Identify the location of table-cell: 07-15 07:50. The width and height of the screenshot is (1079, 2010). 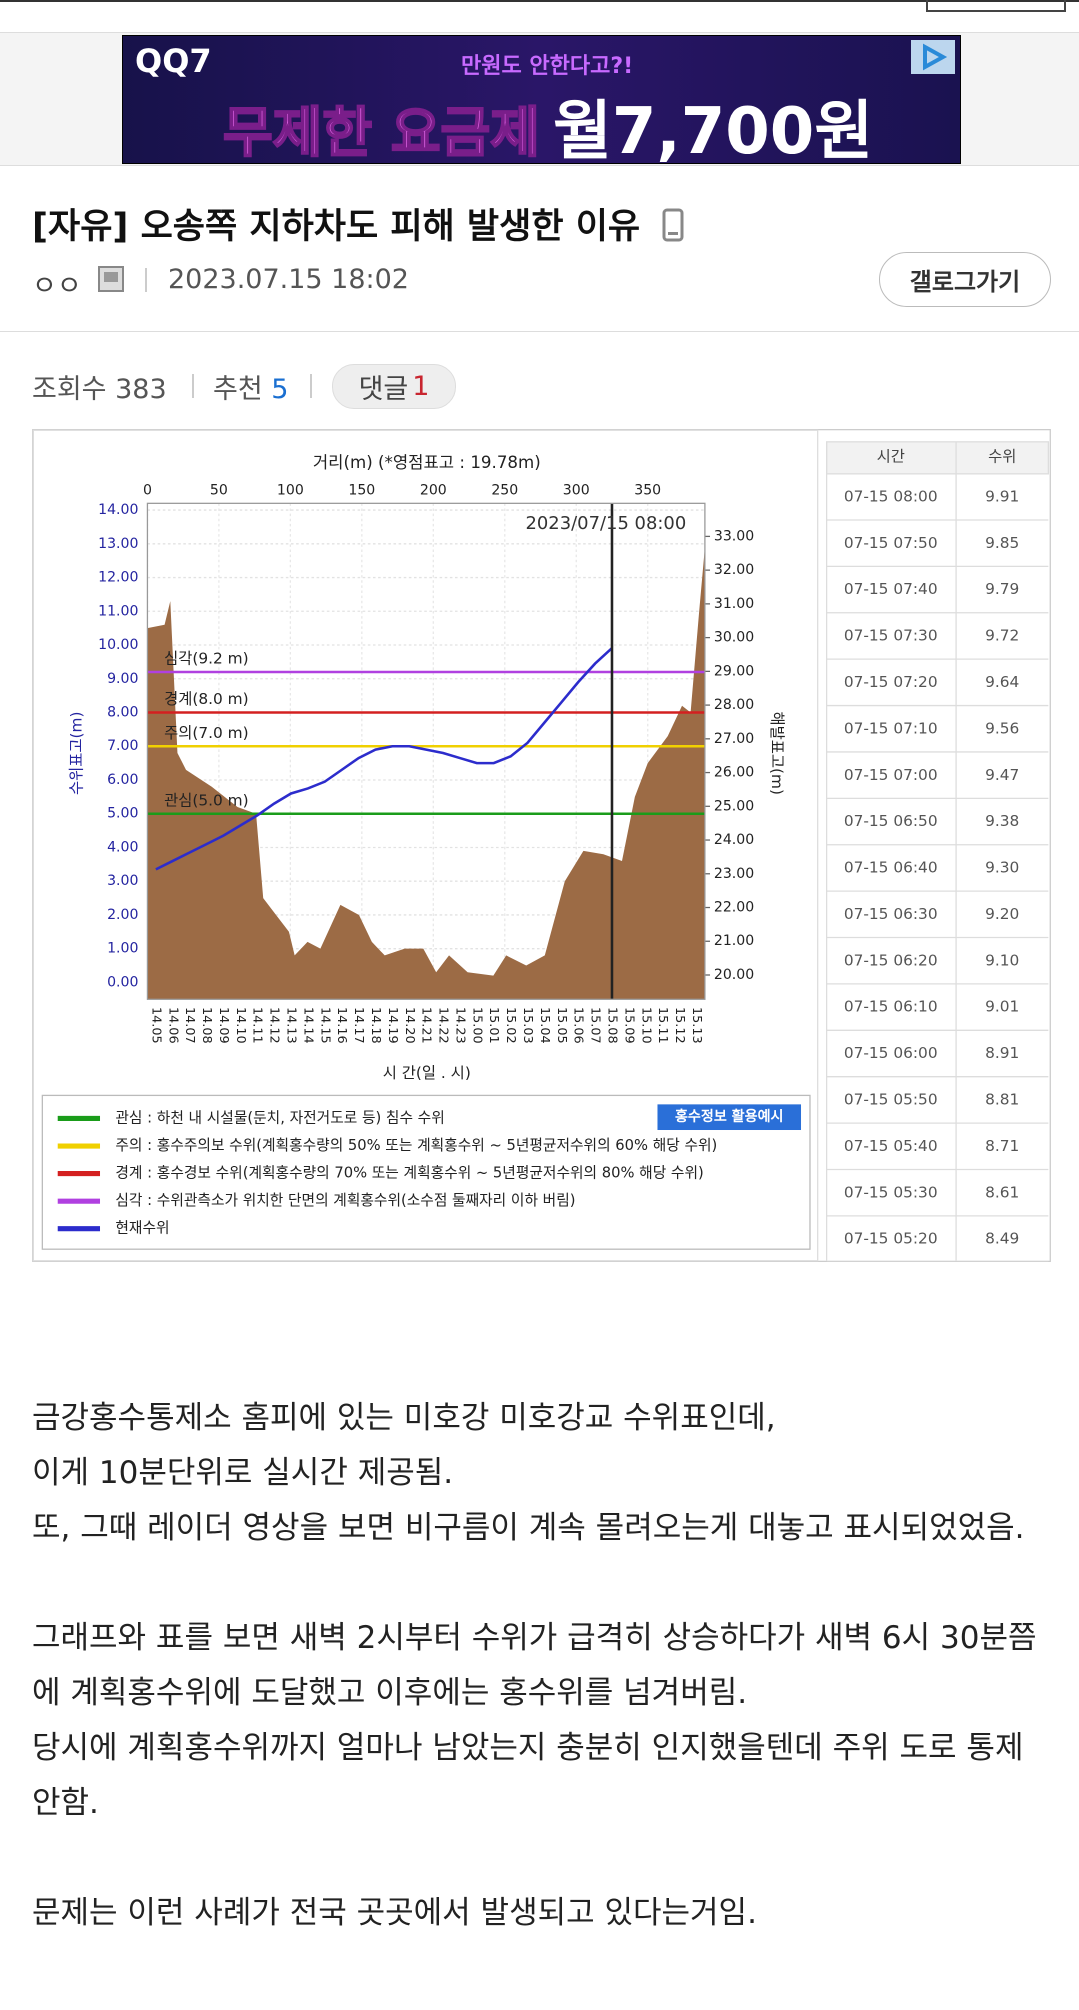
(891, 543).